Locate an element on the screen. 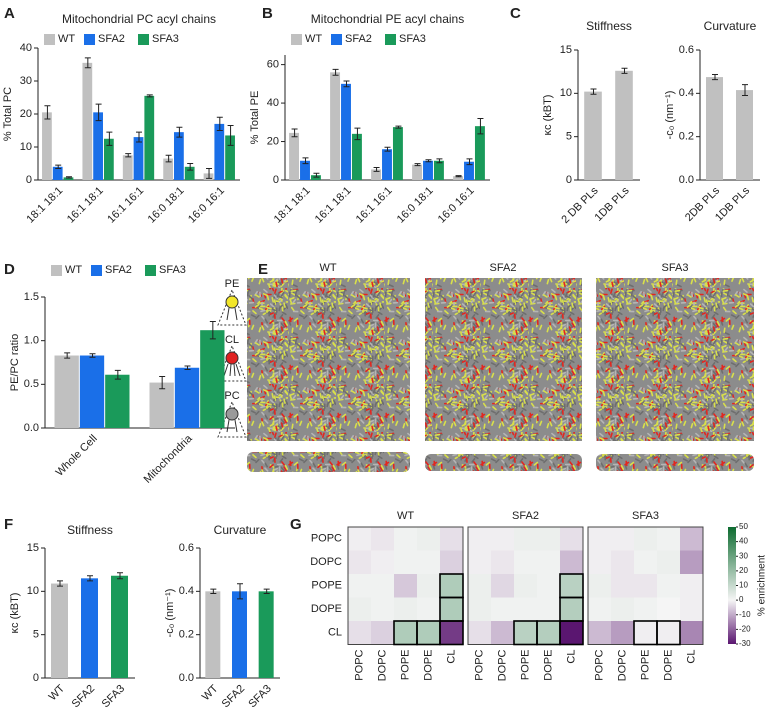  colorbar-label: % enrichment is located at coordinates (762, 585).